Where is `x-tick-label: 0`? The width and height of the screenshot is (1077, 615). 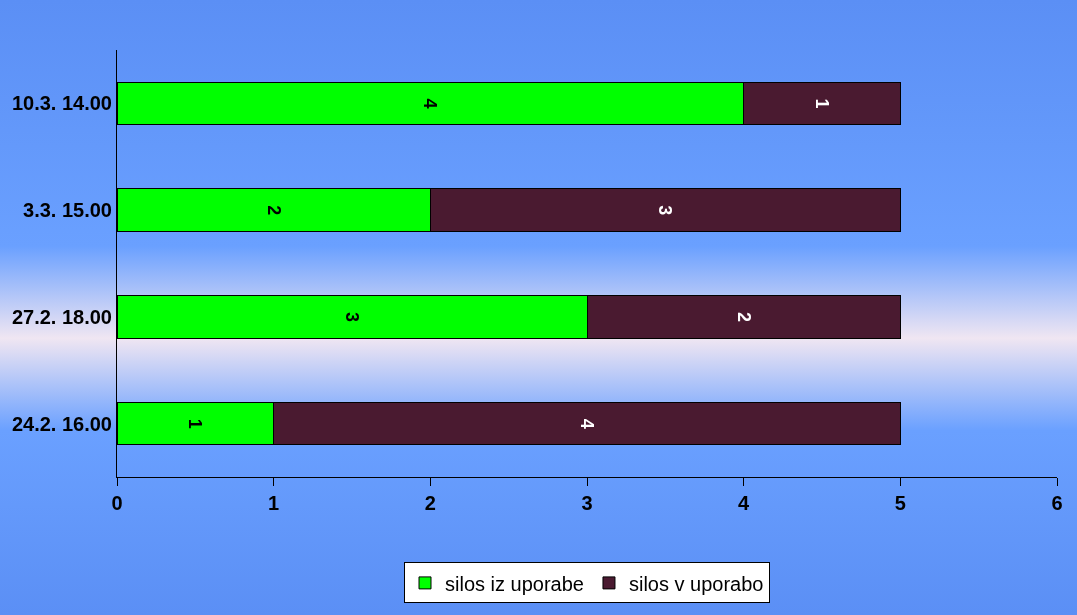 x-tick-label: 0 is located at coordinates (117, 503).